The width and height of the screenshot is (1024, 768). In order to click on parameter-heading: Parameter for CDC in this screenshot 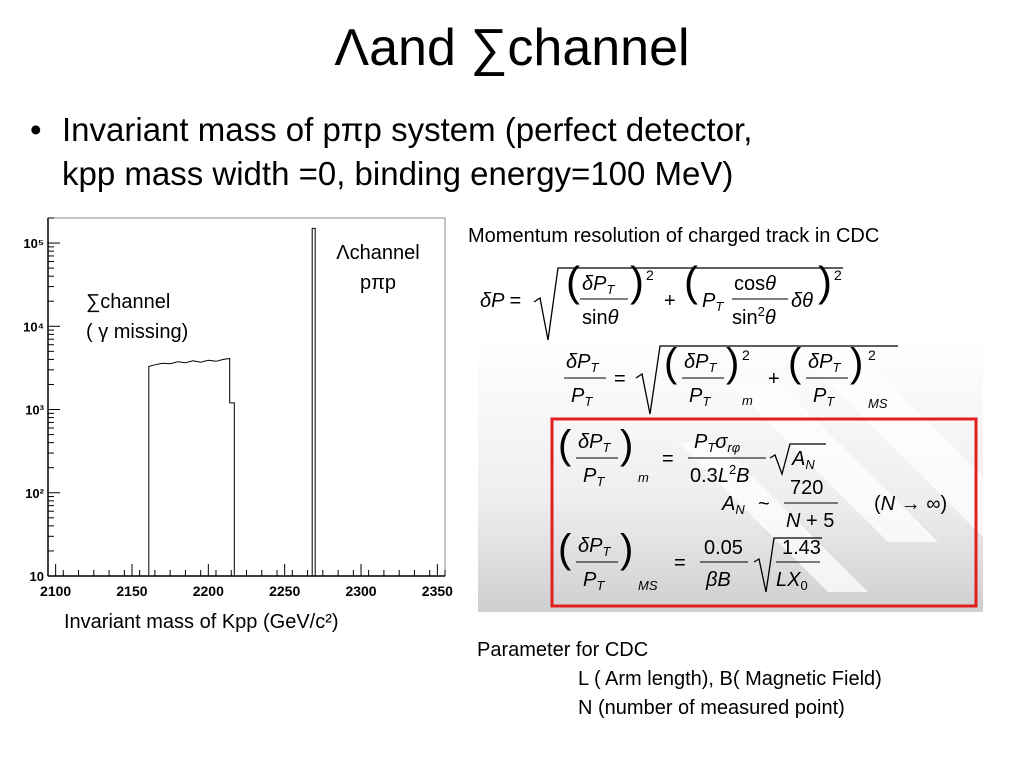, I will do `click(563, 650)`.